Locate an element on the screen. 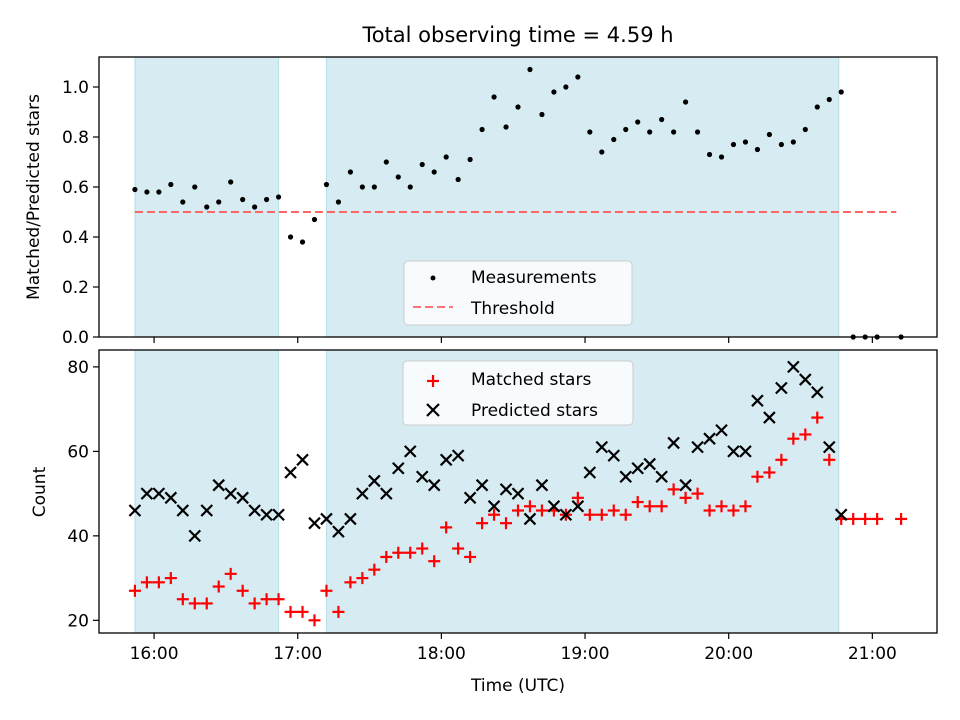 Image resolution: width=960 pixels, height=720 pixels. legend-predicted-marker is located at coordinates (433, 410).